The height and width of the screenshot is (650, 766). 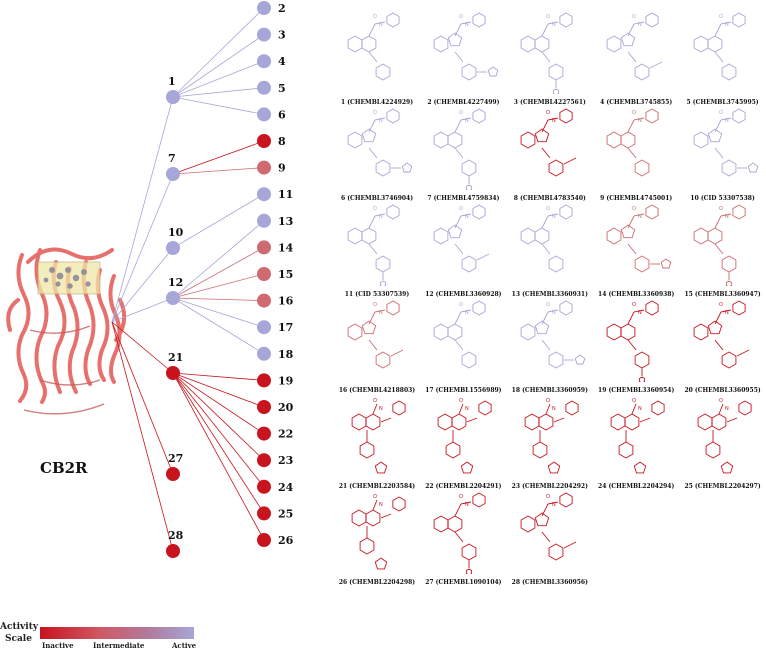 What do you see at coordinates (66, 331) in the screenshot?
I see `cb2r-protein-structure` at bounding box center [66, 331].